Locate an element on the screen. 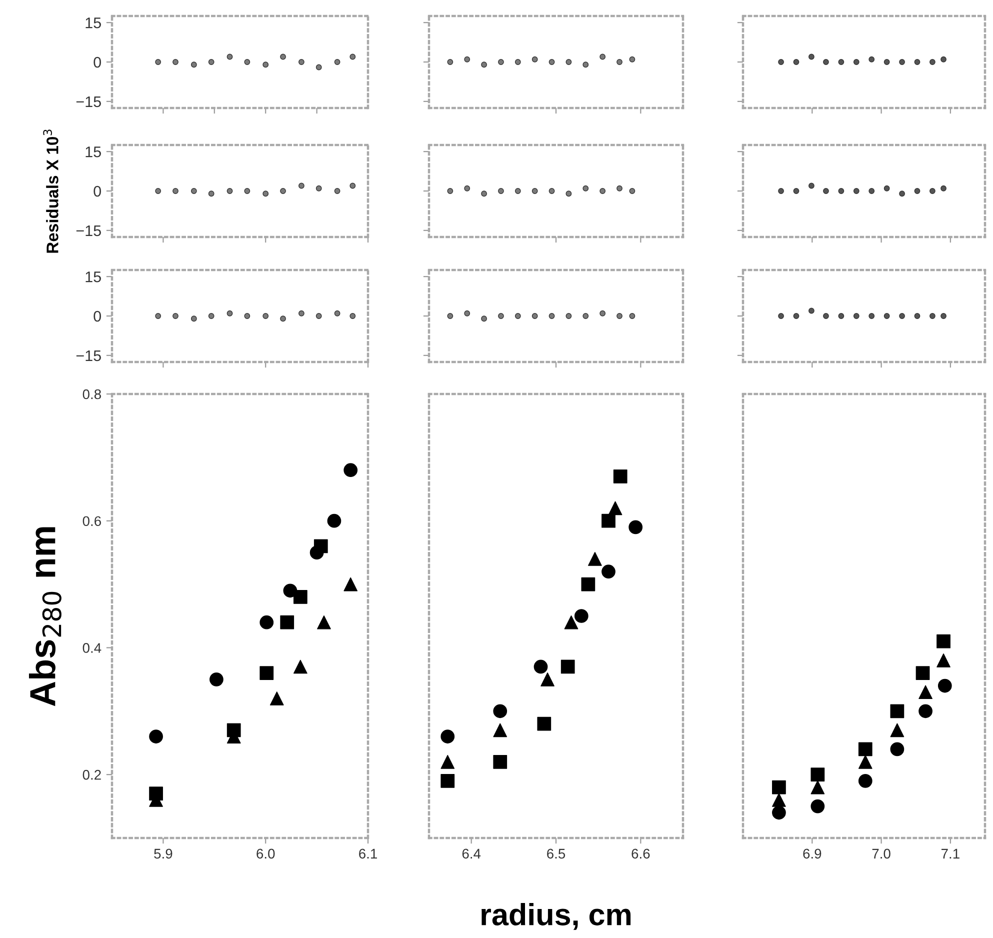 This screenshot has height=938, width=993. y-axis-title: Abs$_{280}$ nm is located at coordinates (45, 616).